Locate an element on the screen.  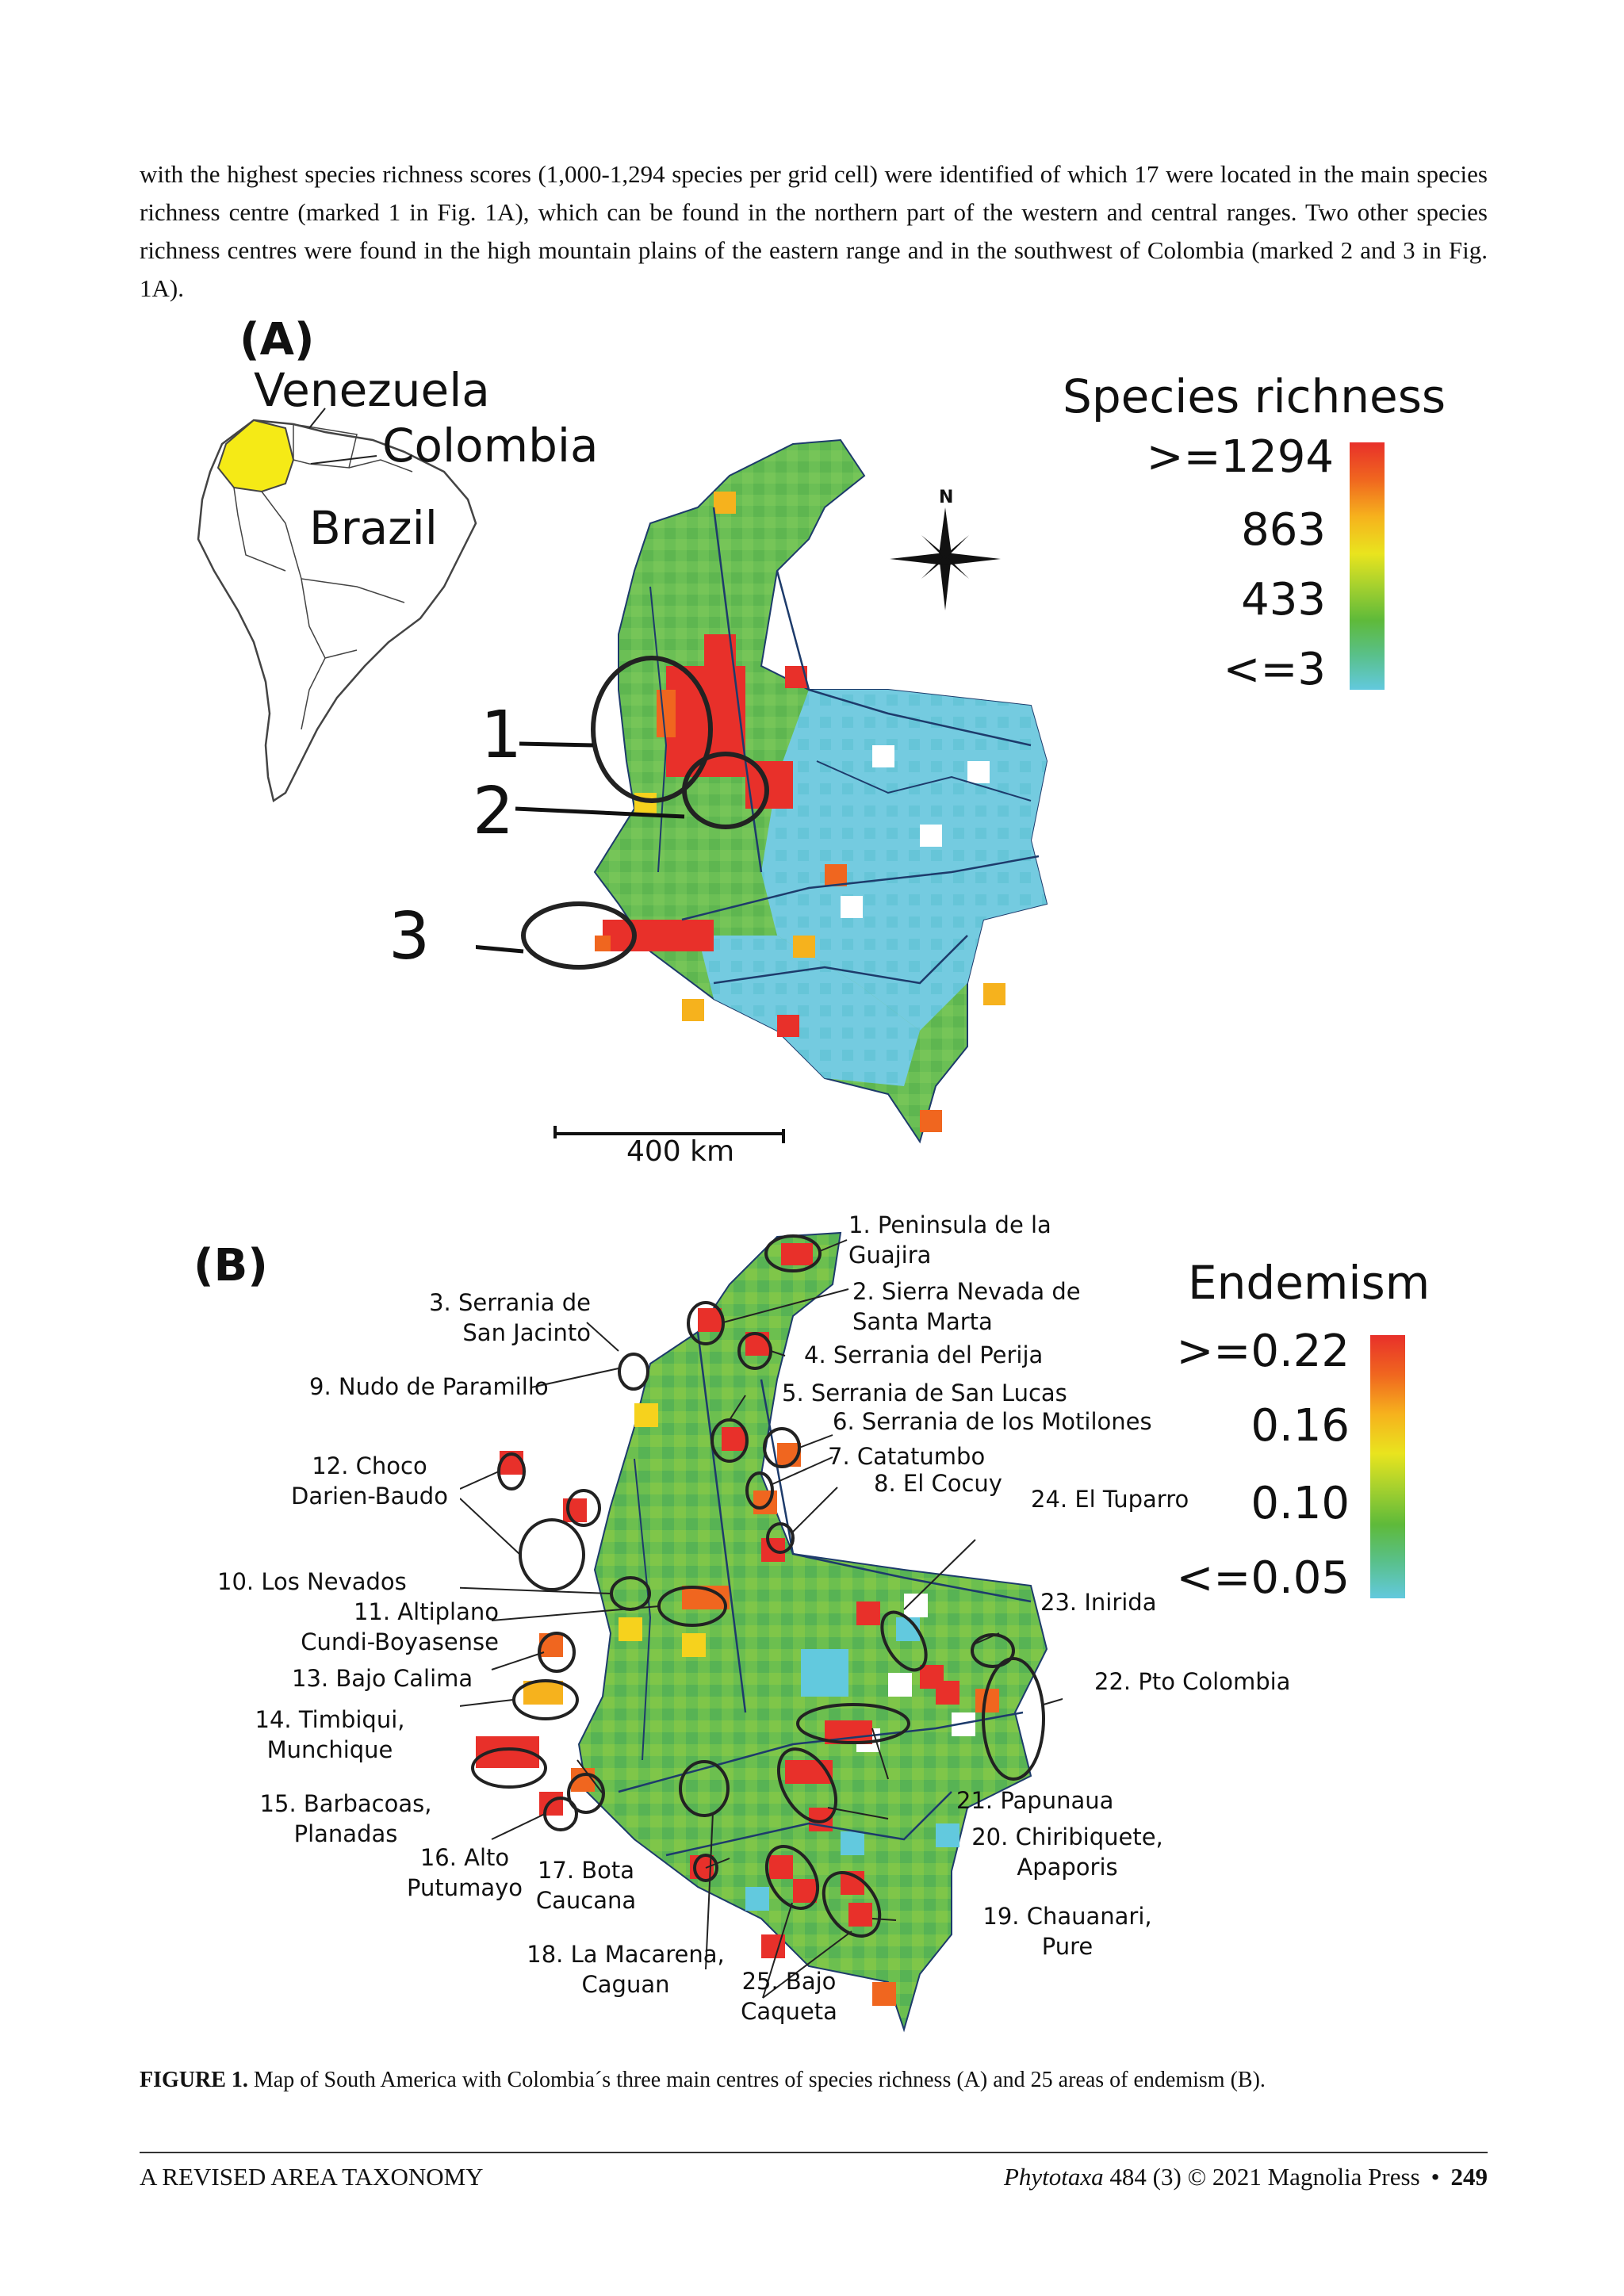
area-label-1: 1. Peninsula de la Guajira is located at coordinates (949, 1240).